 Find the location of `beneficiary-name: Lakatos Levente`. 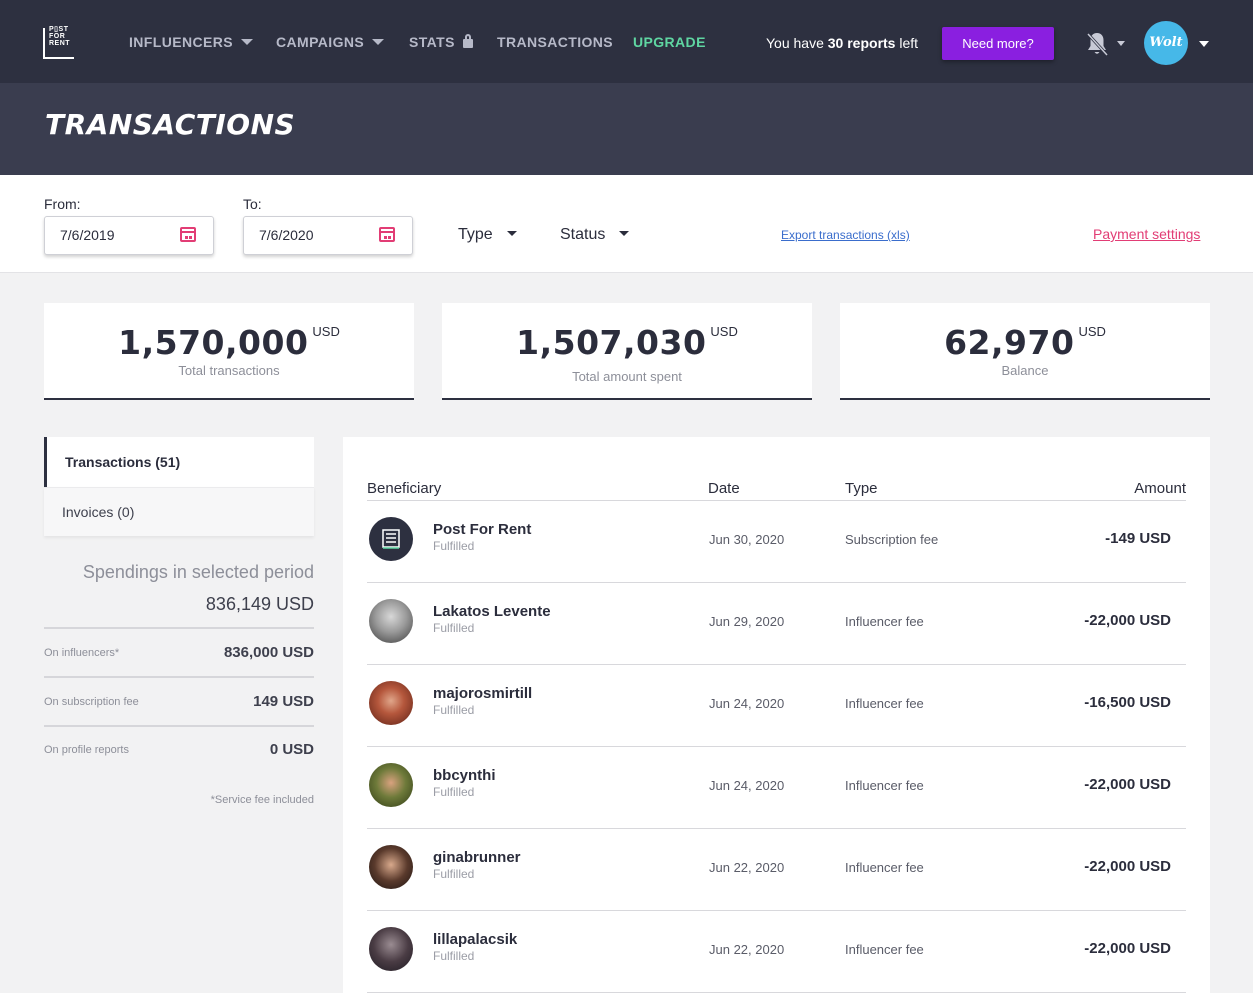

beneficiary-name: Lakatos Levente is located at coordinates (492, 611).